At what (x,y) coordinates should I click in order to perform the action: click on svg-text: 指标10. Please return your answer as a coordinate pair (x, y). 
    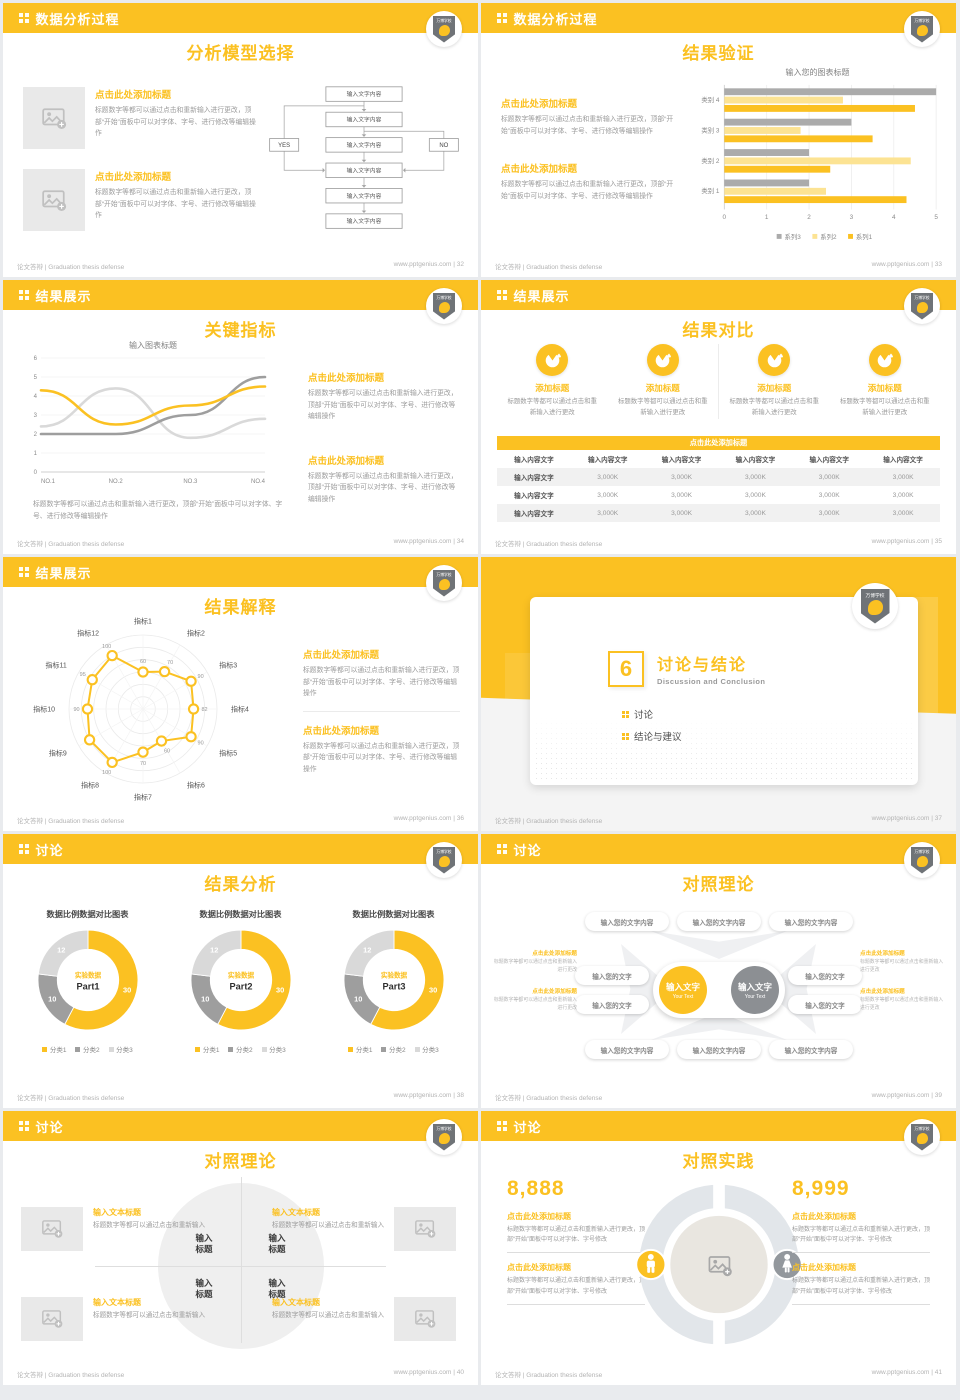
    Looking at the image, I should click on (44, 709).